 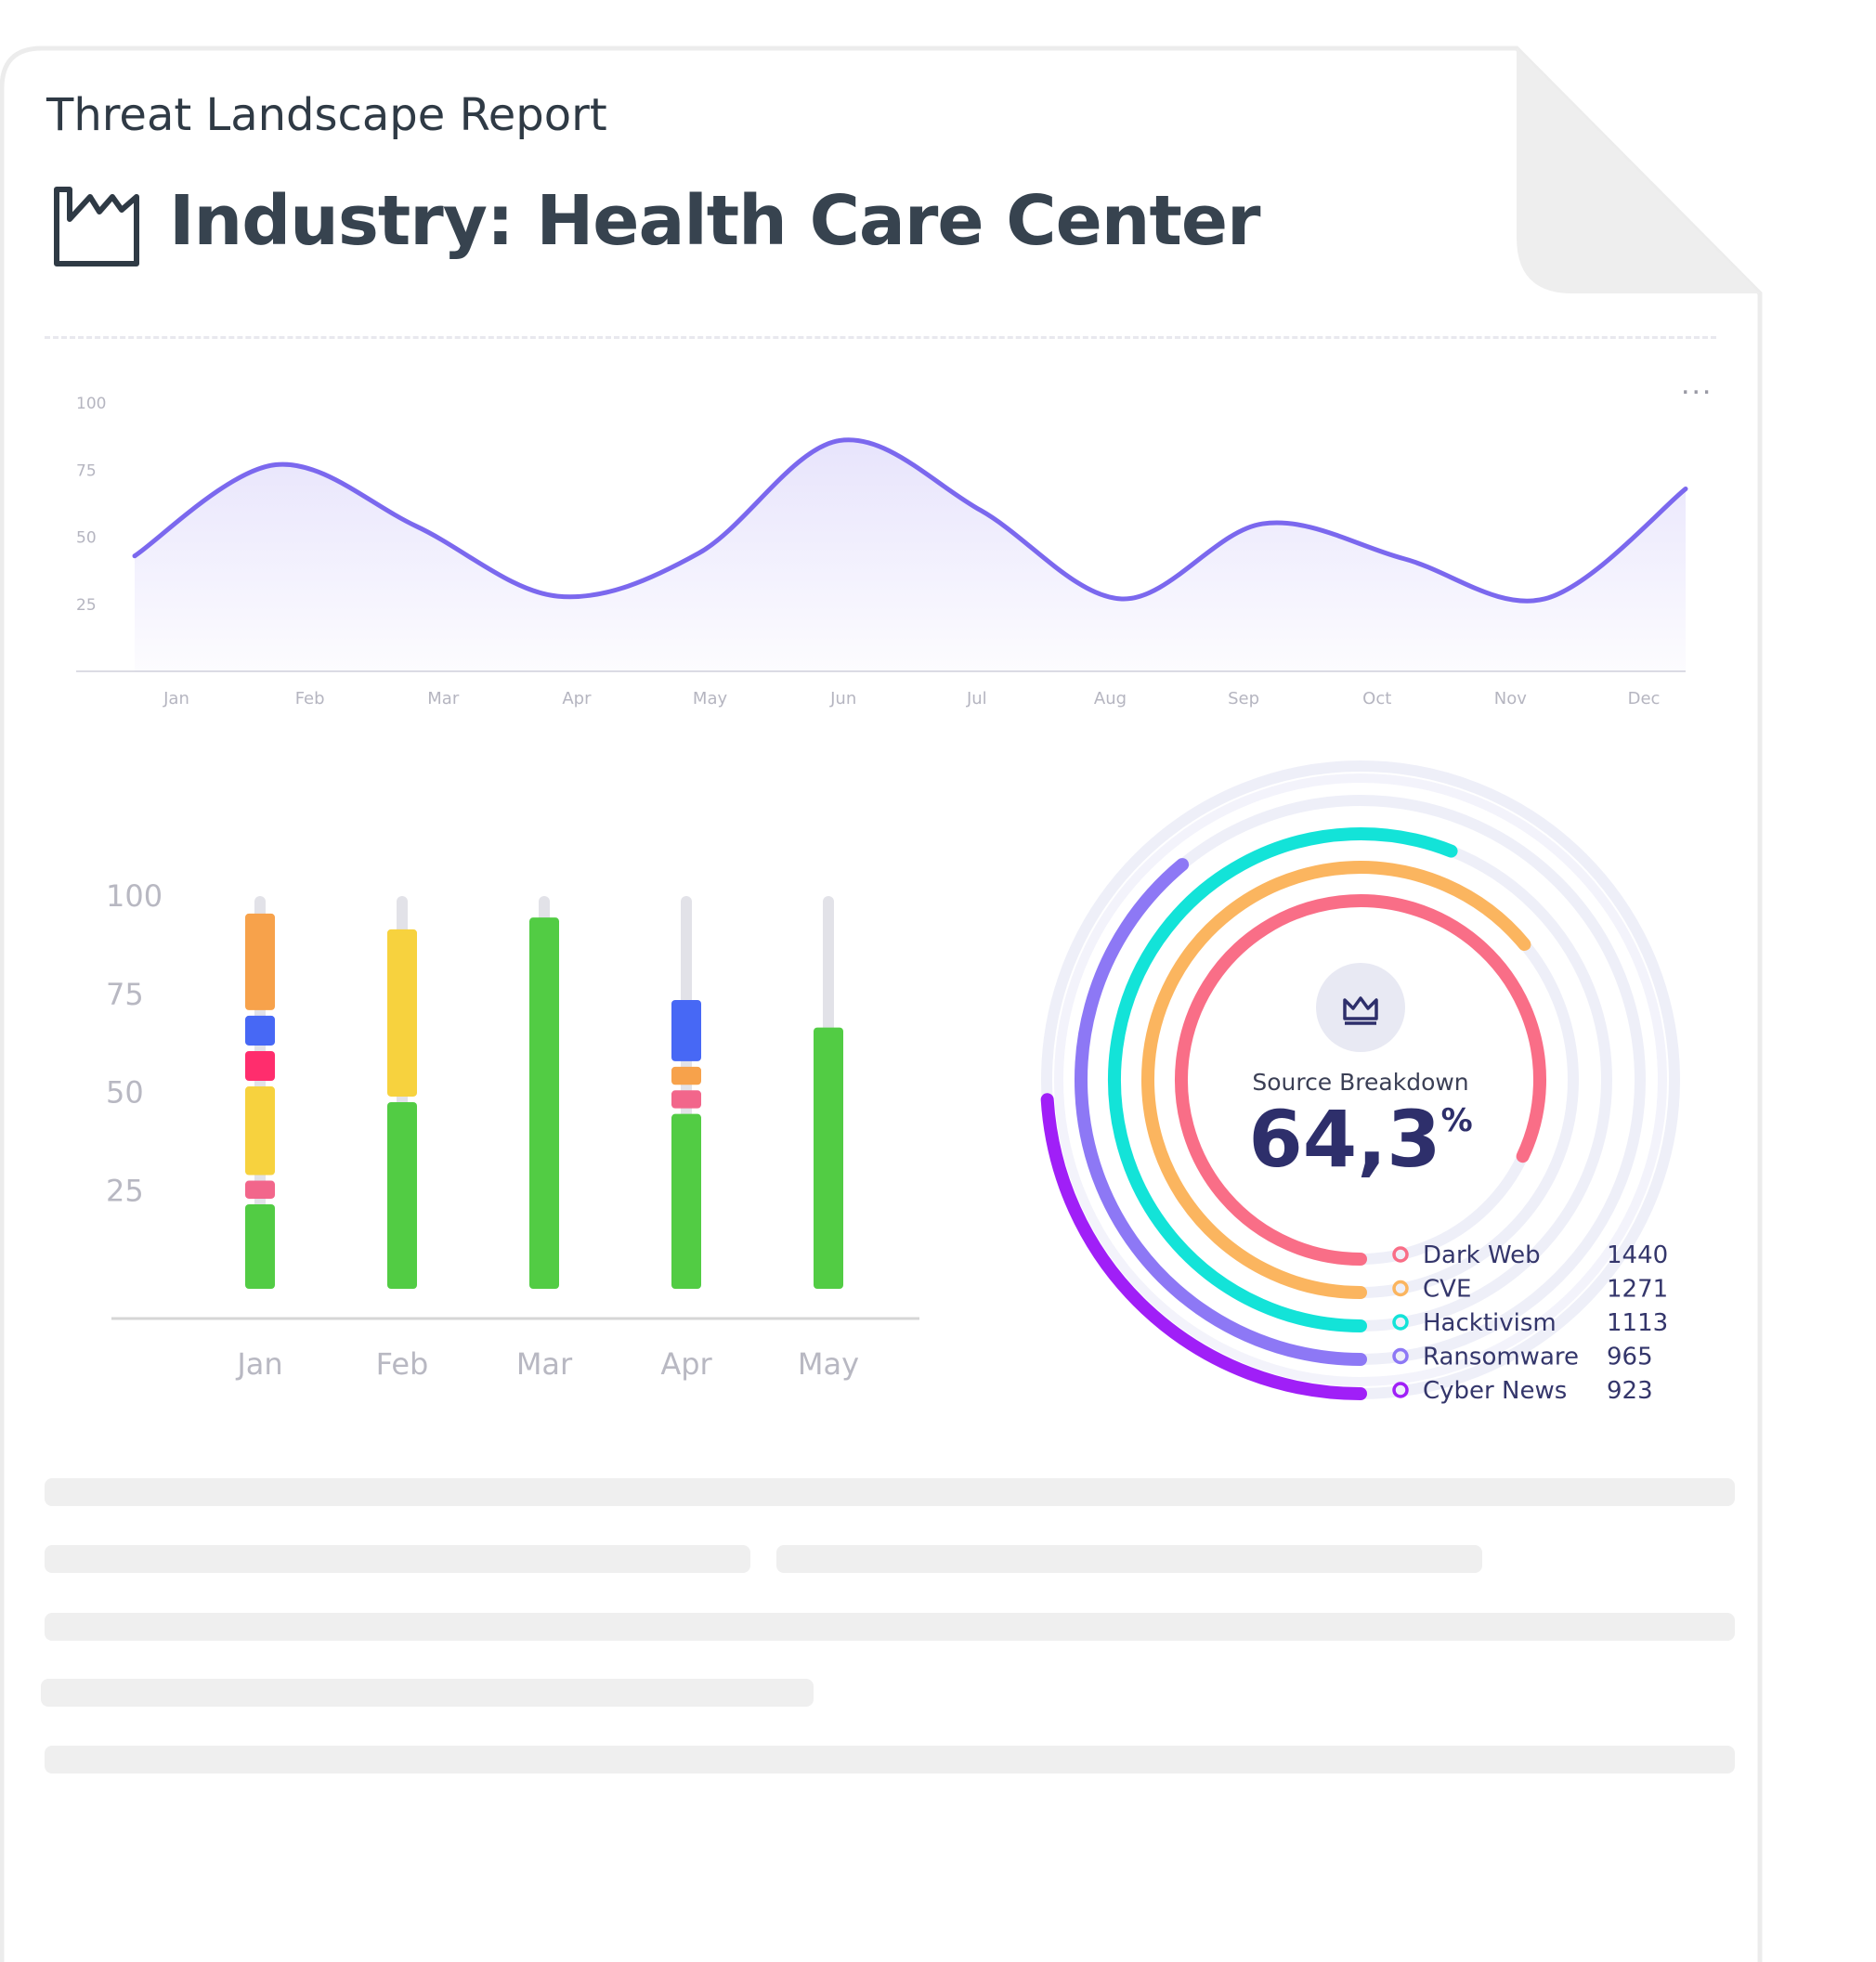 What do you see at coordinates (880, 337) in the screenshot?
I see `section-divider` at bounding box center [880, 337].